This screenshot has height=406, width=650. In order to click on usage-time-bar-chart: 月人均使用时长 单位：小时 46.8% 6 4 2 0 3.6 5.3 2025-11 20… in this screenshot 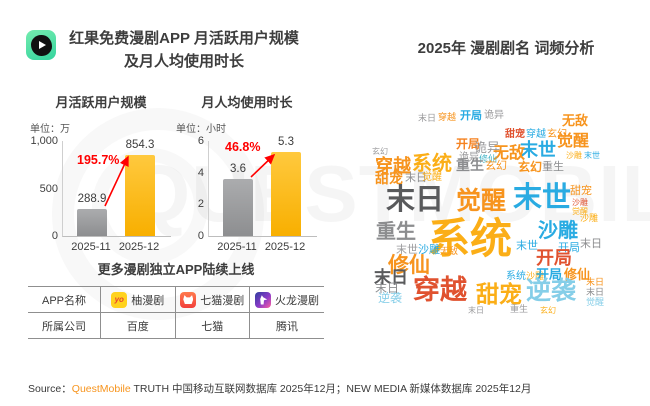, I will do `click(247, 174)`.